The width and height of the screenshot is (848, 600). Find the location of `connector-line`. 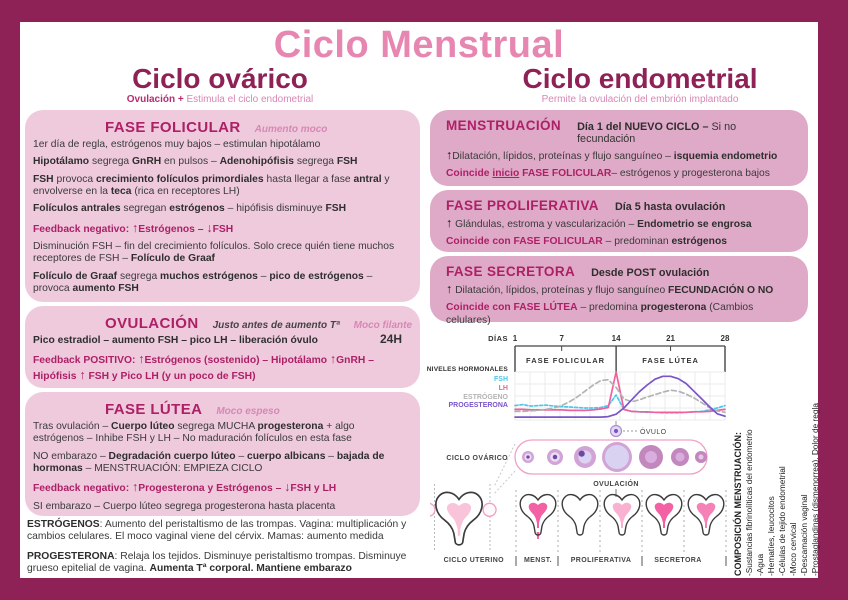

connector-line is located at coordinates (504, 482).